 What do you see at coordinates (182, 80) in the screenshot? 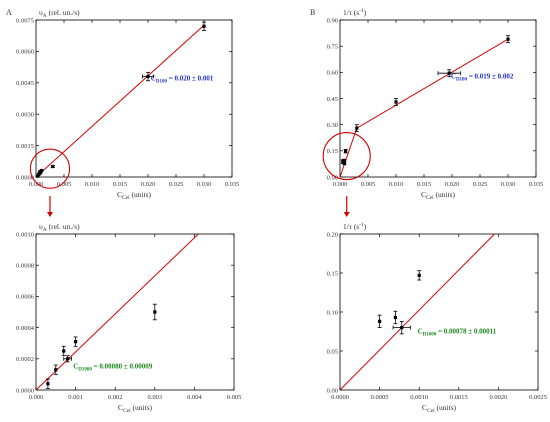
I see `fit-annotation: CD100 = 0.020 ± 0.001` at bounding box center [182, 80].